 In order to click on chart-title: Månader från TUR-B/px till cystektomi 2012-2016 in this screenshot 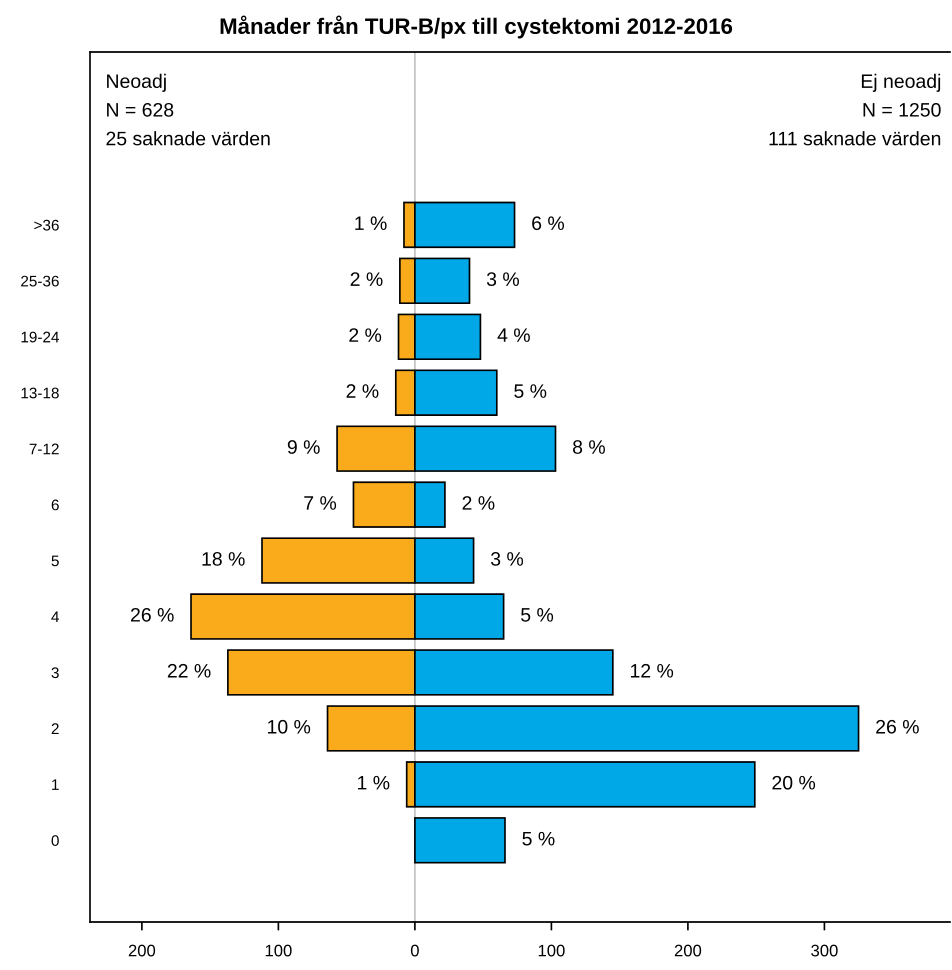, I will do `click(476, 27)`.